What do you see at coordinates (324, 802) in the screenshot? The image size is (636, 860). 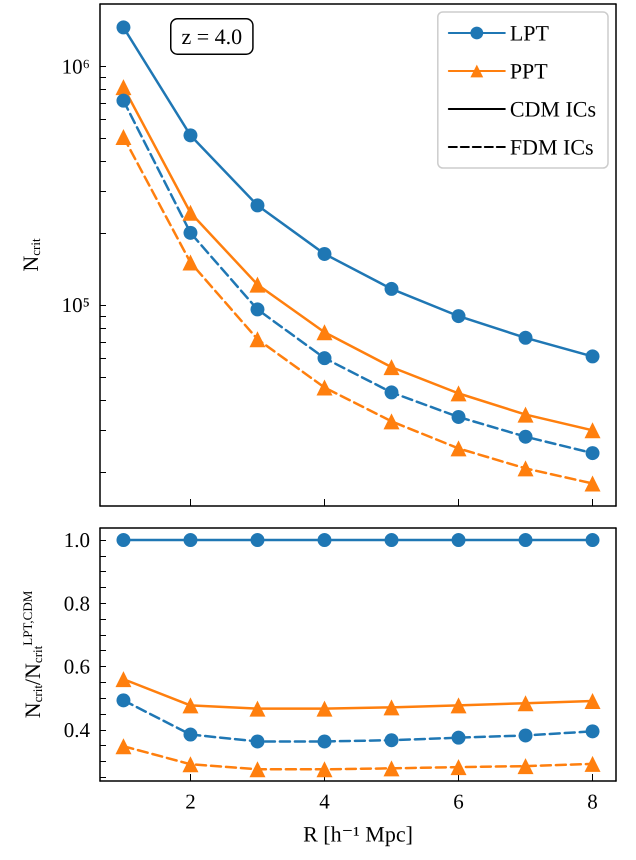 I see `x-tick-label: 4` at bounding box center [324, 802].